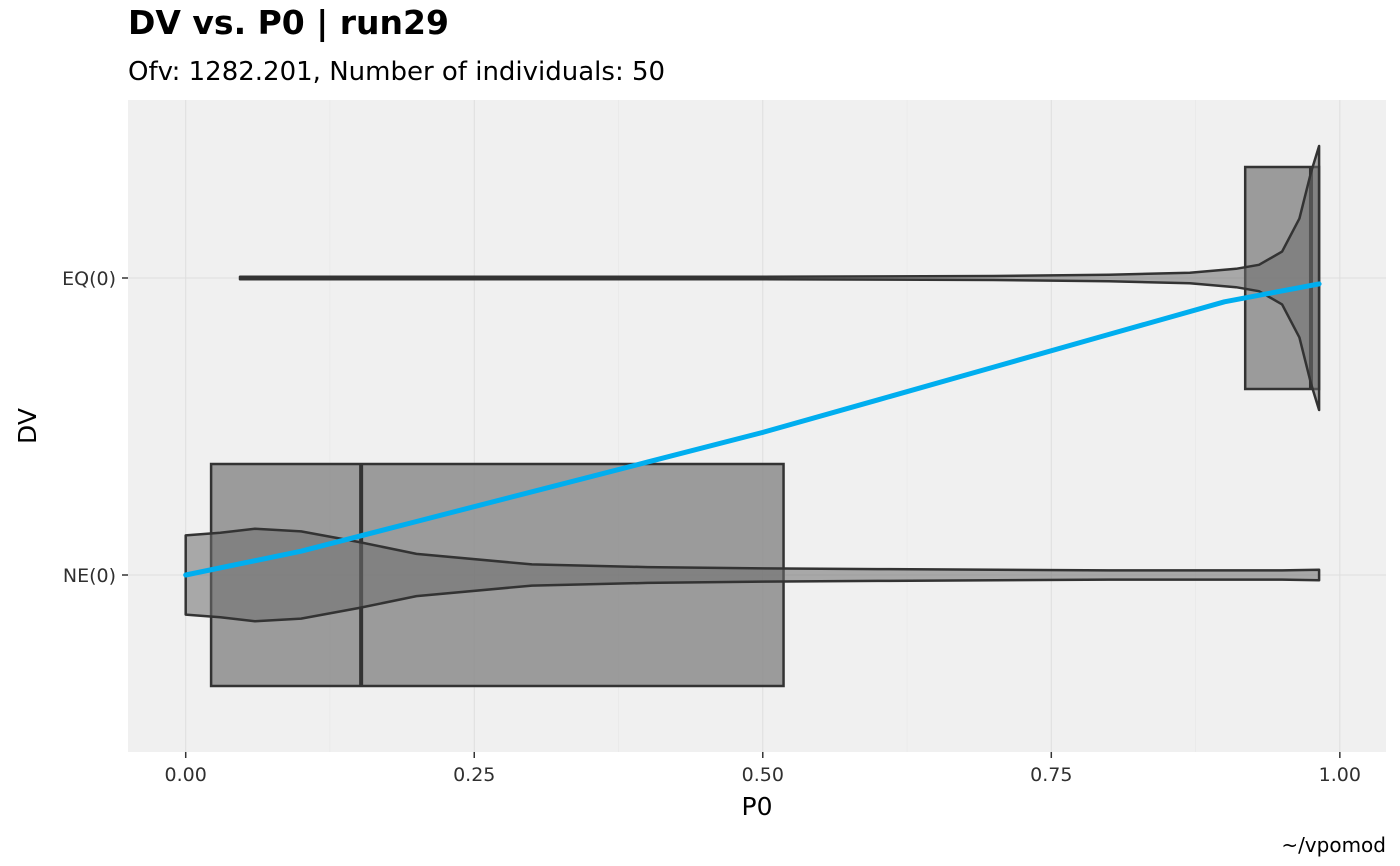 The width and height of the screenshot is (1400, 866). What do you see at coordinates (474, 775) in the screenshot?
I see `x-tick-label: 0.25` at bounding box center [474, 775].